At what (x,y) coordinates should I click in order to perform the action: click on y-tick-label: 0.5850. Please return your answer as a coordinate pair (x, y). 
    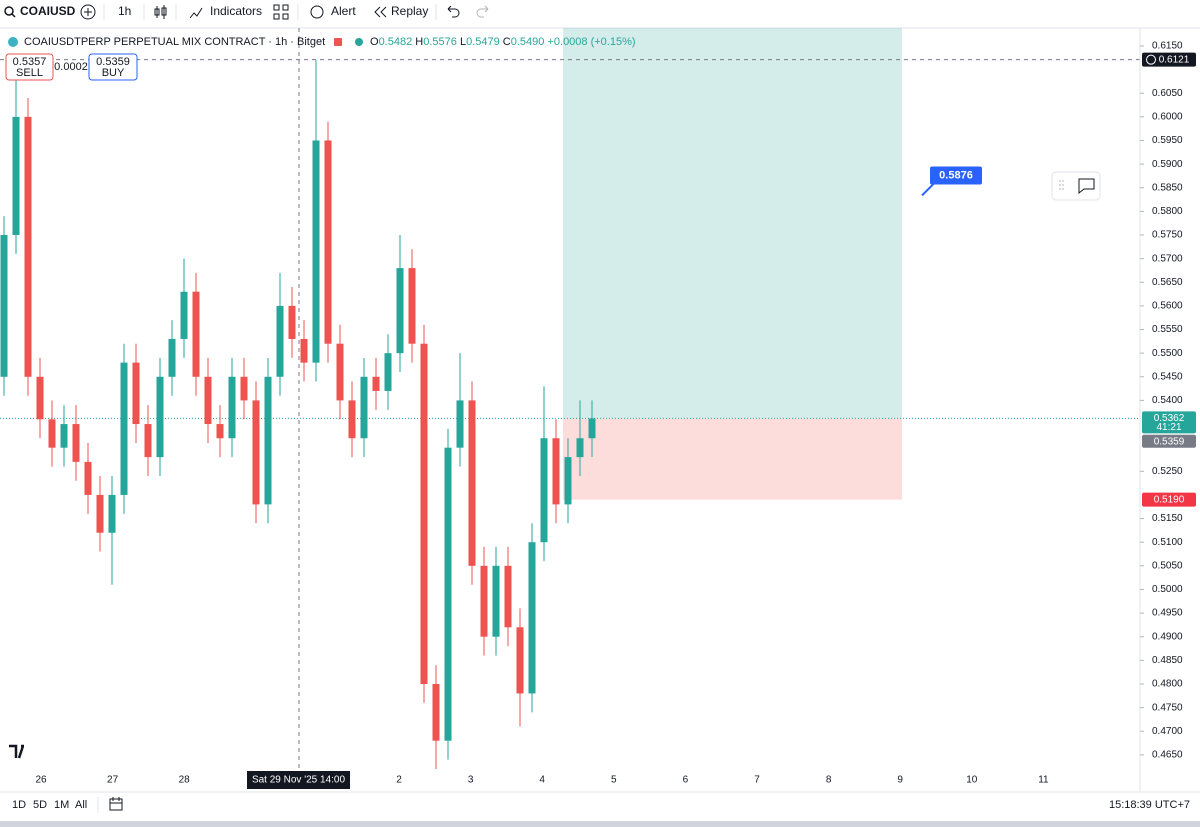
    Looking at the image, I should click on (1167, 187).